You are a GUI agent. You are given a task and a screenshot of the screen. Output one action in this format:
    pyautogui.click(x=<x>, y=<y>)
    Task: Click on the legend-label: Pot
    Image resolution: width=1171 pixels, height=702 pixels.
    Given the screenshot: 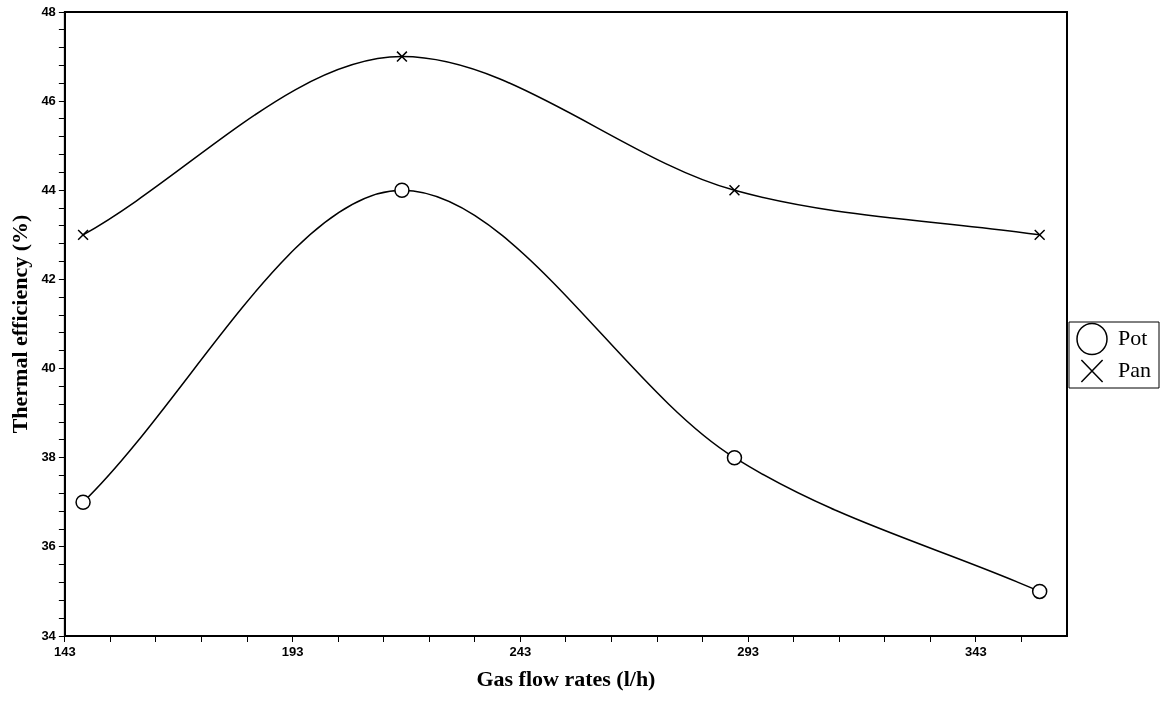 What is the action you would take?
    pyautogui.click(x=1133, y=337)
    